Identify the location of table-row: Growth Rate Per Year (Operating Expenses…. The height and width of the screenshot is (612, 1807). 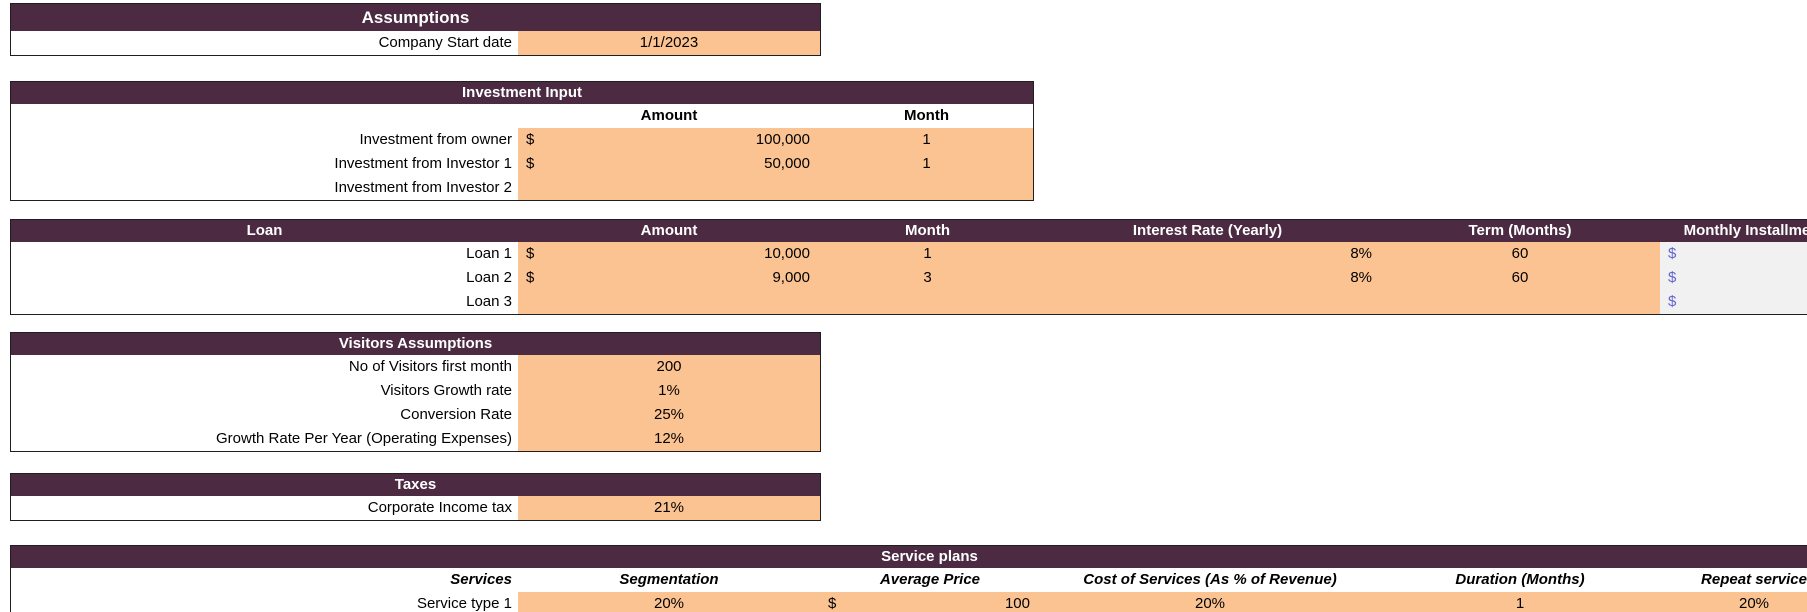
(415, 439).